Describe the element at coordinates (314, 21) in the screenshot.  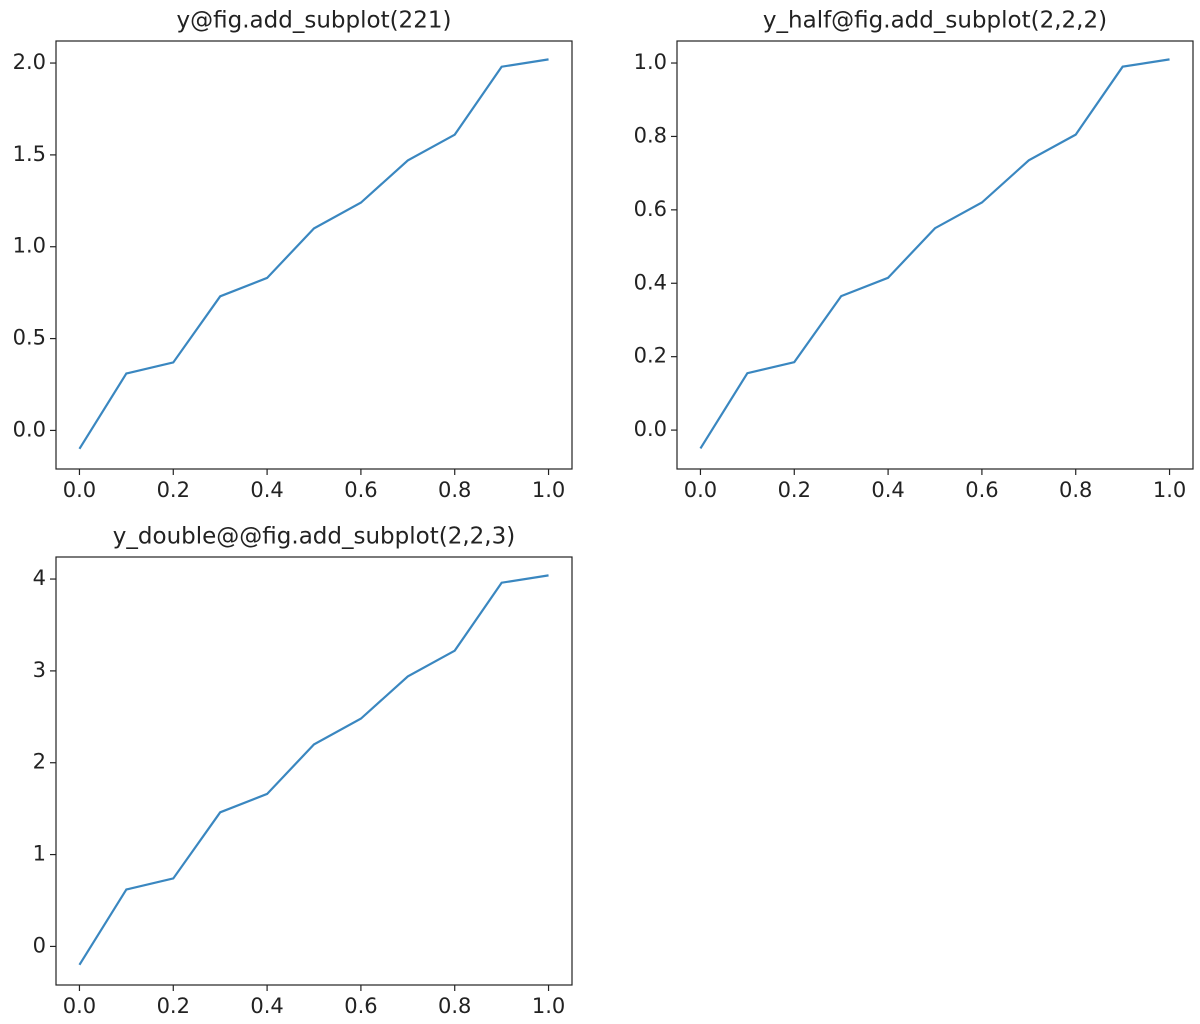
I see `chart-title: y@fig.add_subplot(221)` at that location.